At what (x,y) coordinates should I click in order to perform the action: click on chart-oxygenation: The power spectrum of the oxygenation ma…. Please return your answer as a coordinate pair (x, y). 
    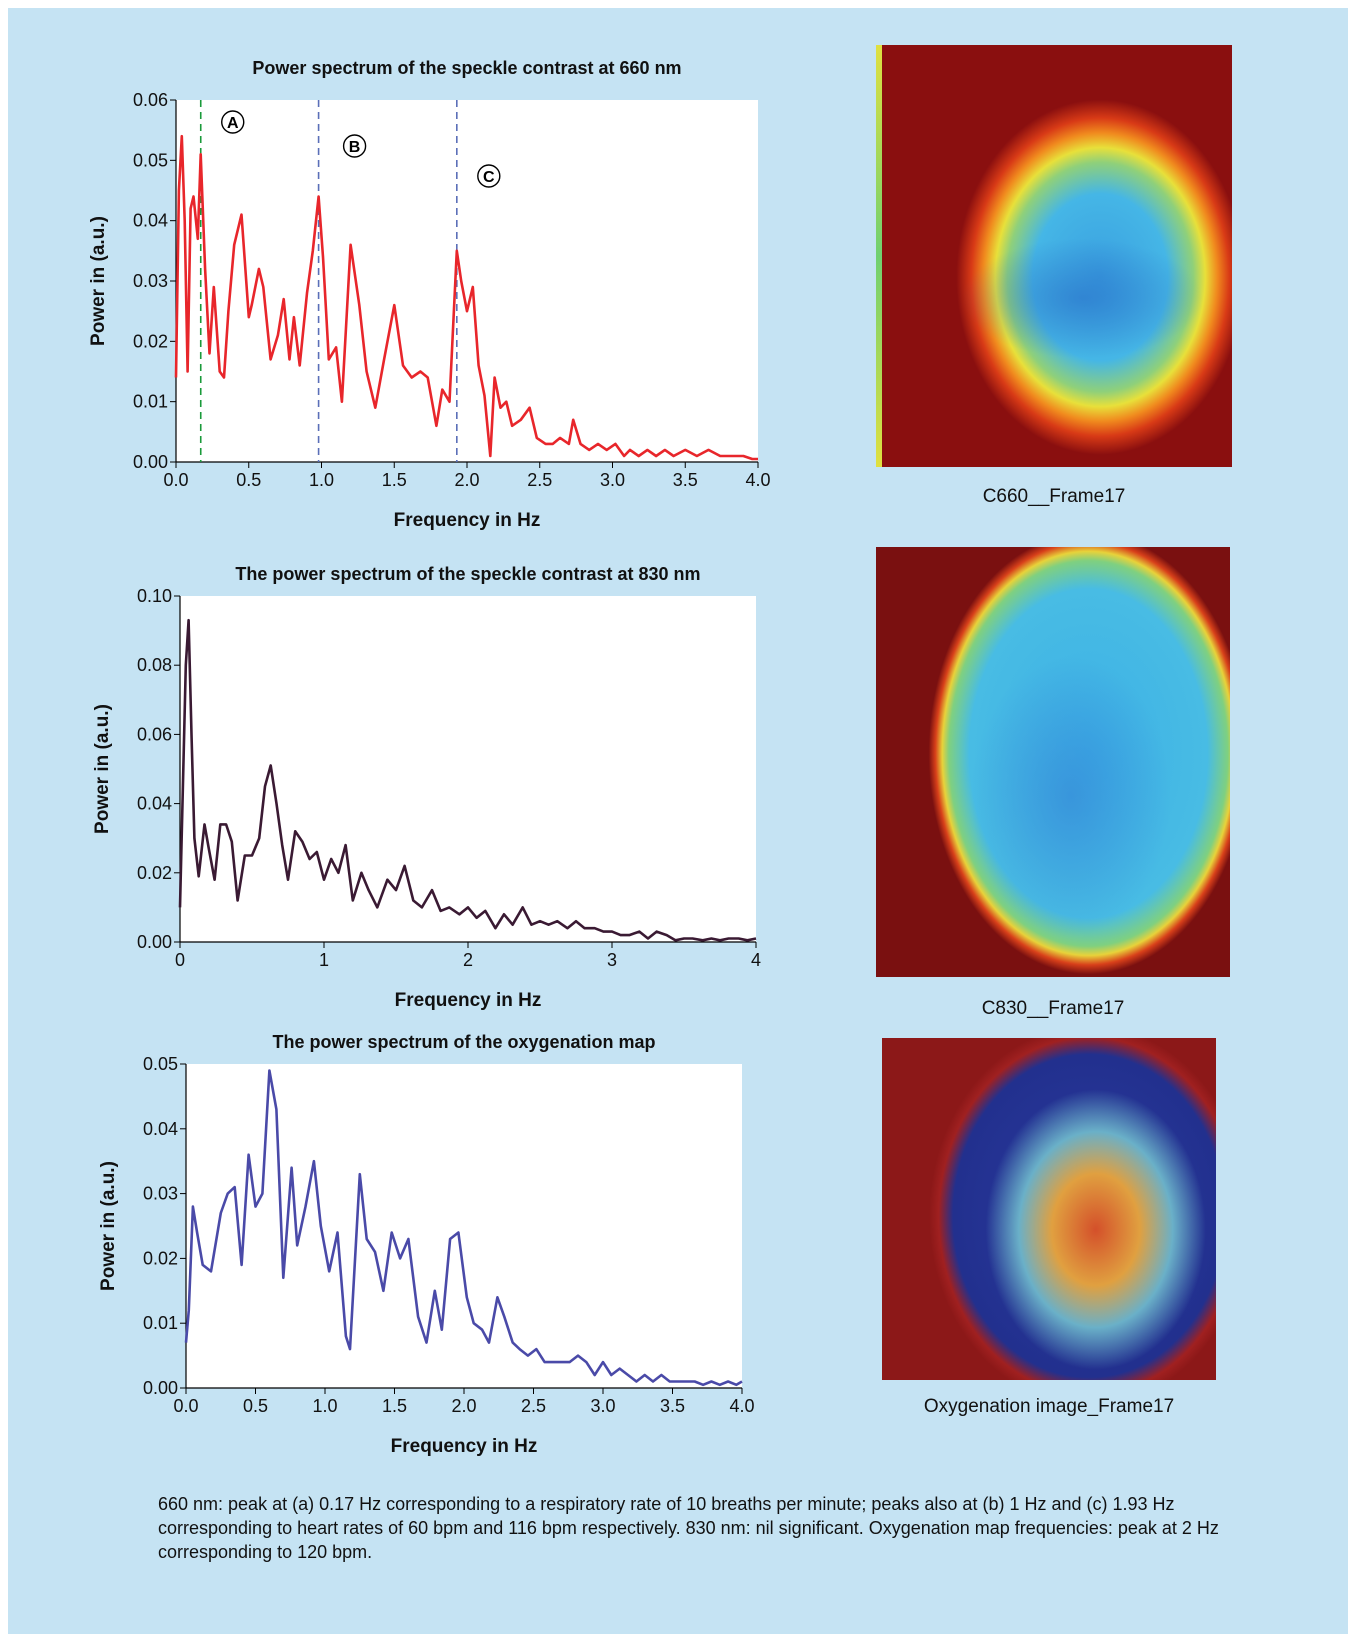
    Looking at the image, I should click on (426, 1244).